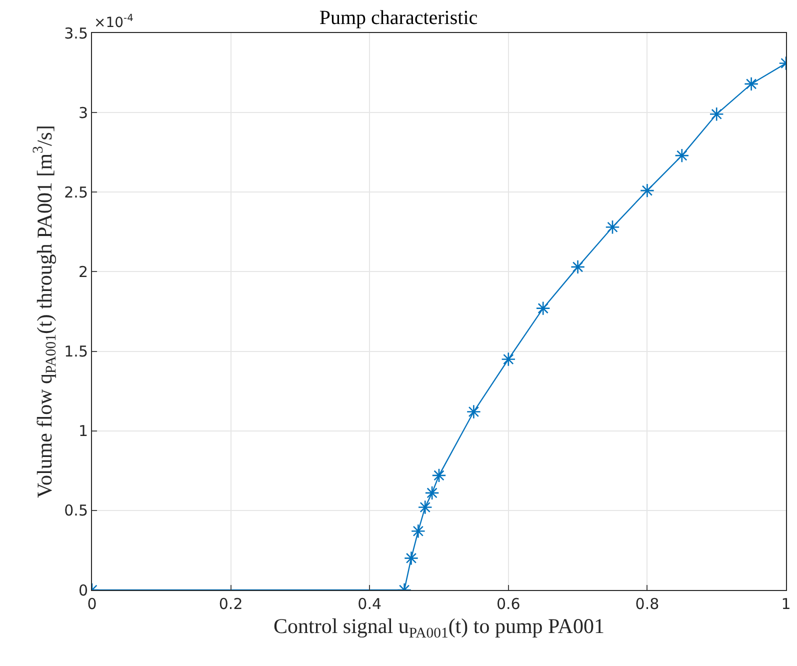 This screenshot has width=797, height=666. I want to click on y-tick-label: 0.5, so click(76, 511).